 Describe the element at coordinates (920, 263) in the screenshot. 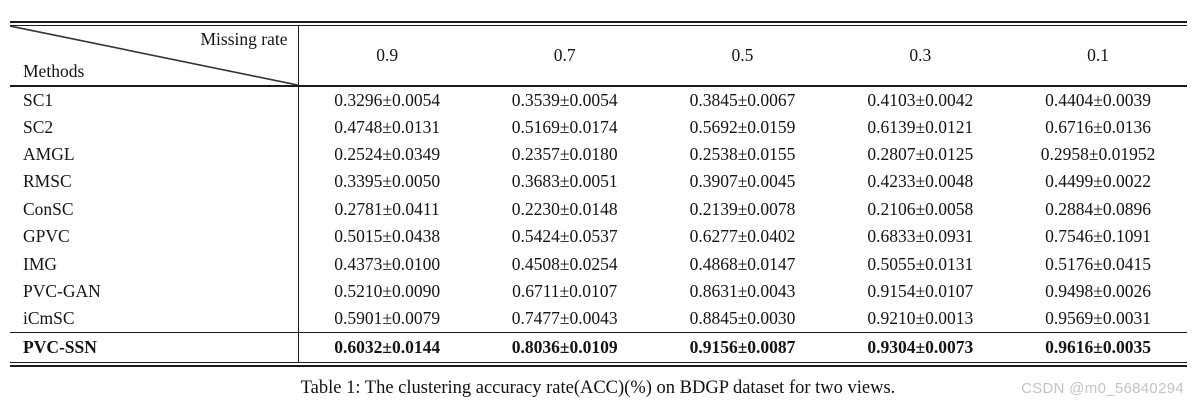

I see `acc-value: 0.5055±0.0131` at that location.